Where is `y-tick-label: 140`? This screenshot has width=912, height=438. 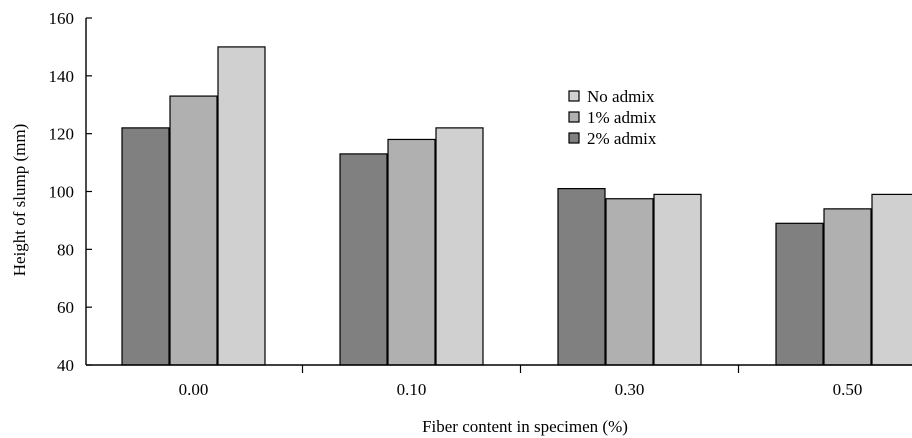 y-tick-label: 140 is located at coordinates (62, 76).